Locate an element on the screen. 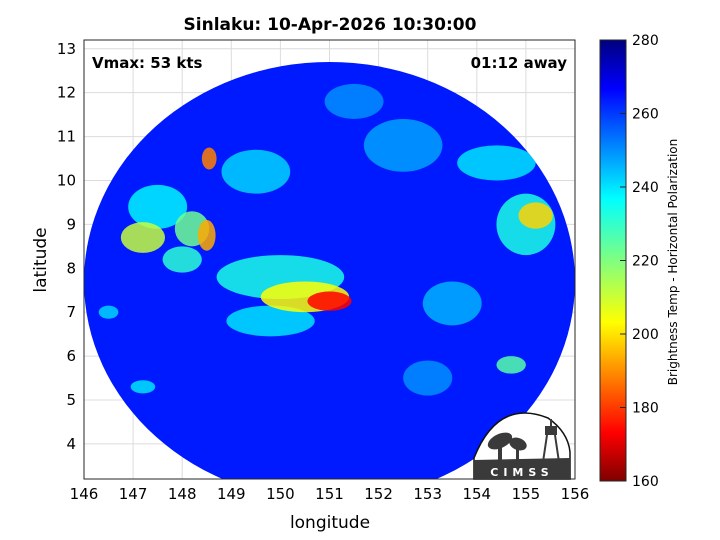  x-tick-label: 150 is located at coordinates (280, 494).